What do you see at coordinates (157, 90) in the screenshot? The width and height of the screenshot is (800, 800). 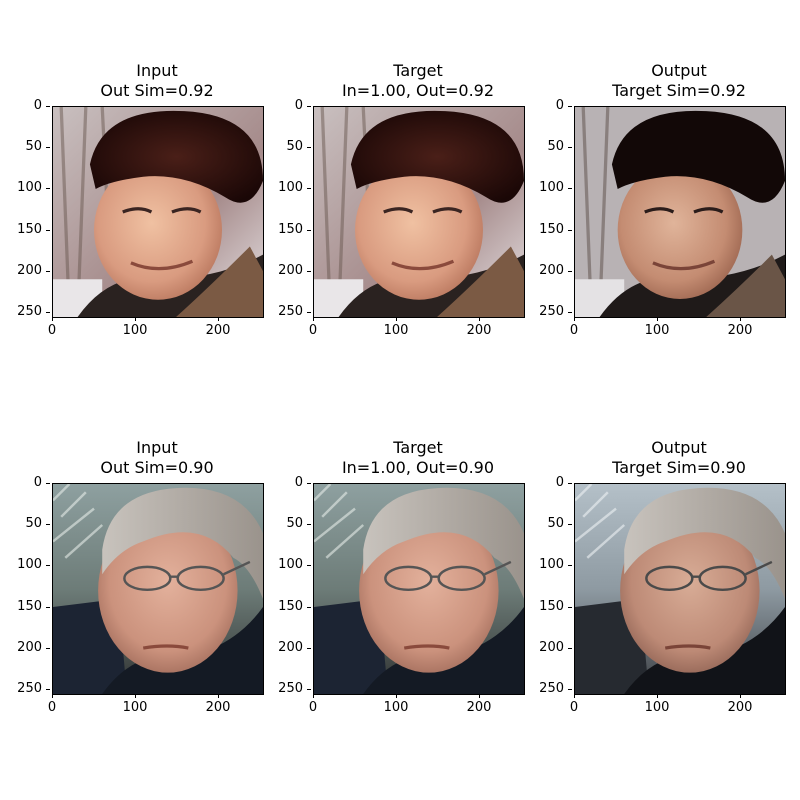 I see `panel-title-line2: Out Sim=0.92` at bounding box center [157, 90].